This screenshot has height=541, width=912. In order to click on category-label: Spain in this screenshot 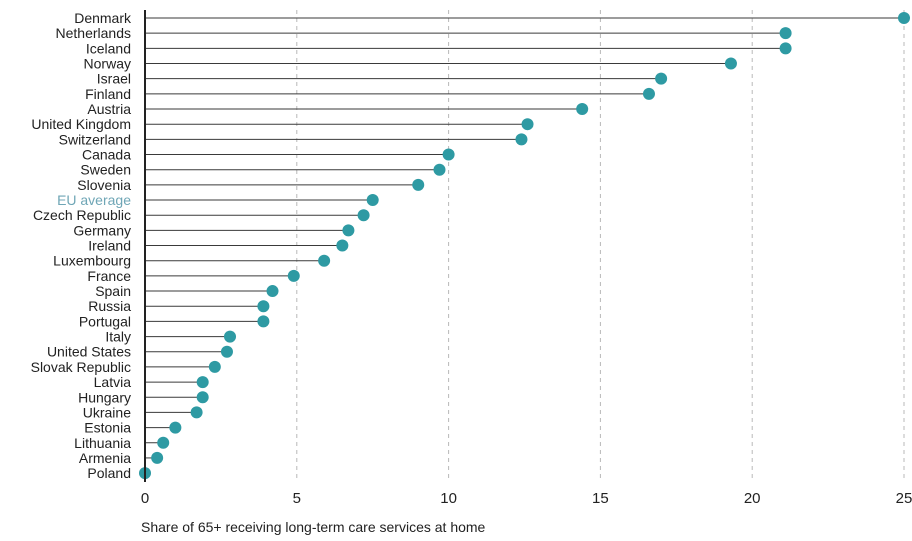, I will do `click(113, 291)`.